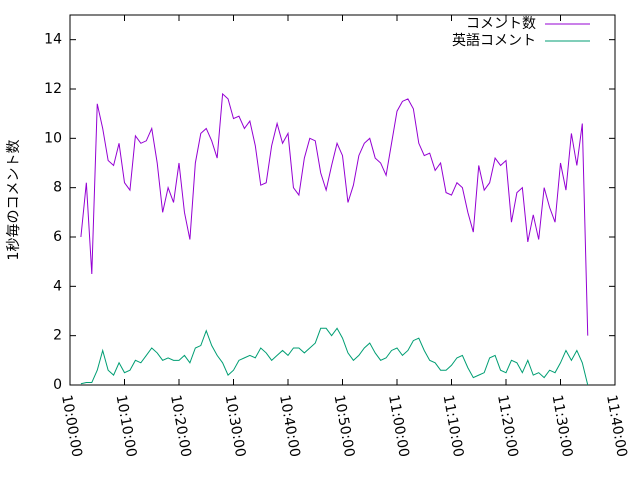  Describe the element at coordinates (180, 426) in the screenshot. I see `x-tick-label: 10:20:00` at that location.